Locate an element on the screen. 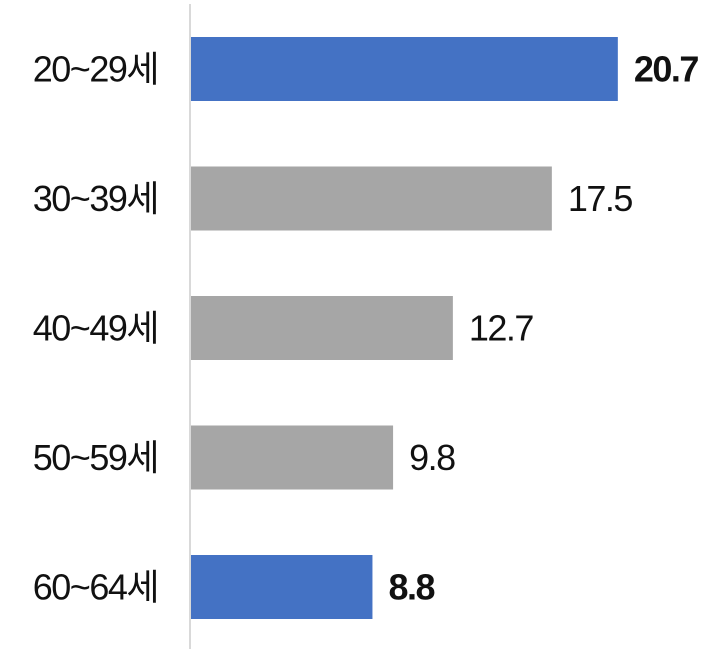 This screenshot has height=649, width=712. category-label-4: 50~59세 is located at coordinates (95, 457).